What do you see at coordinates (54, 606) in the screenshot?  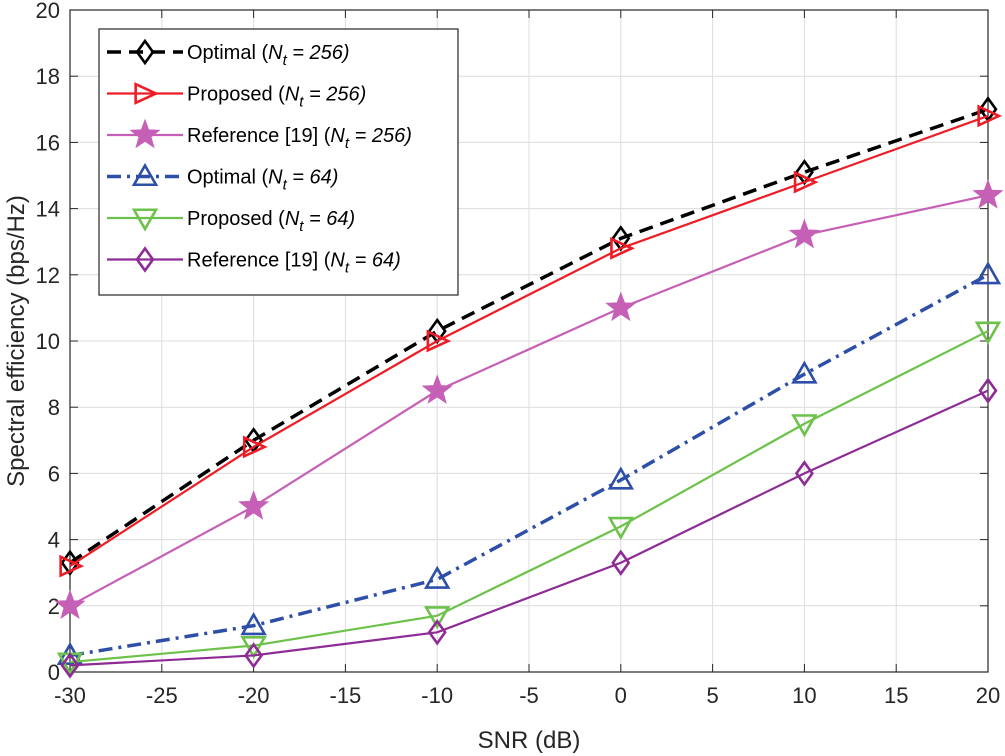 I see `y-tick-label: 2` at bounding box center [54, 606].